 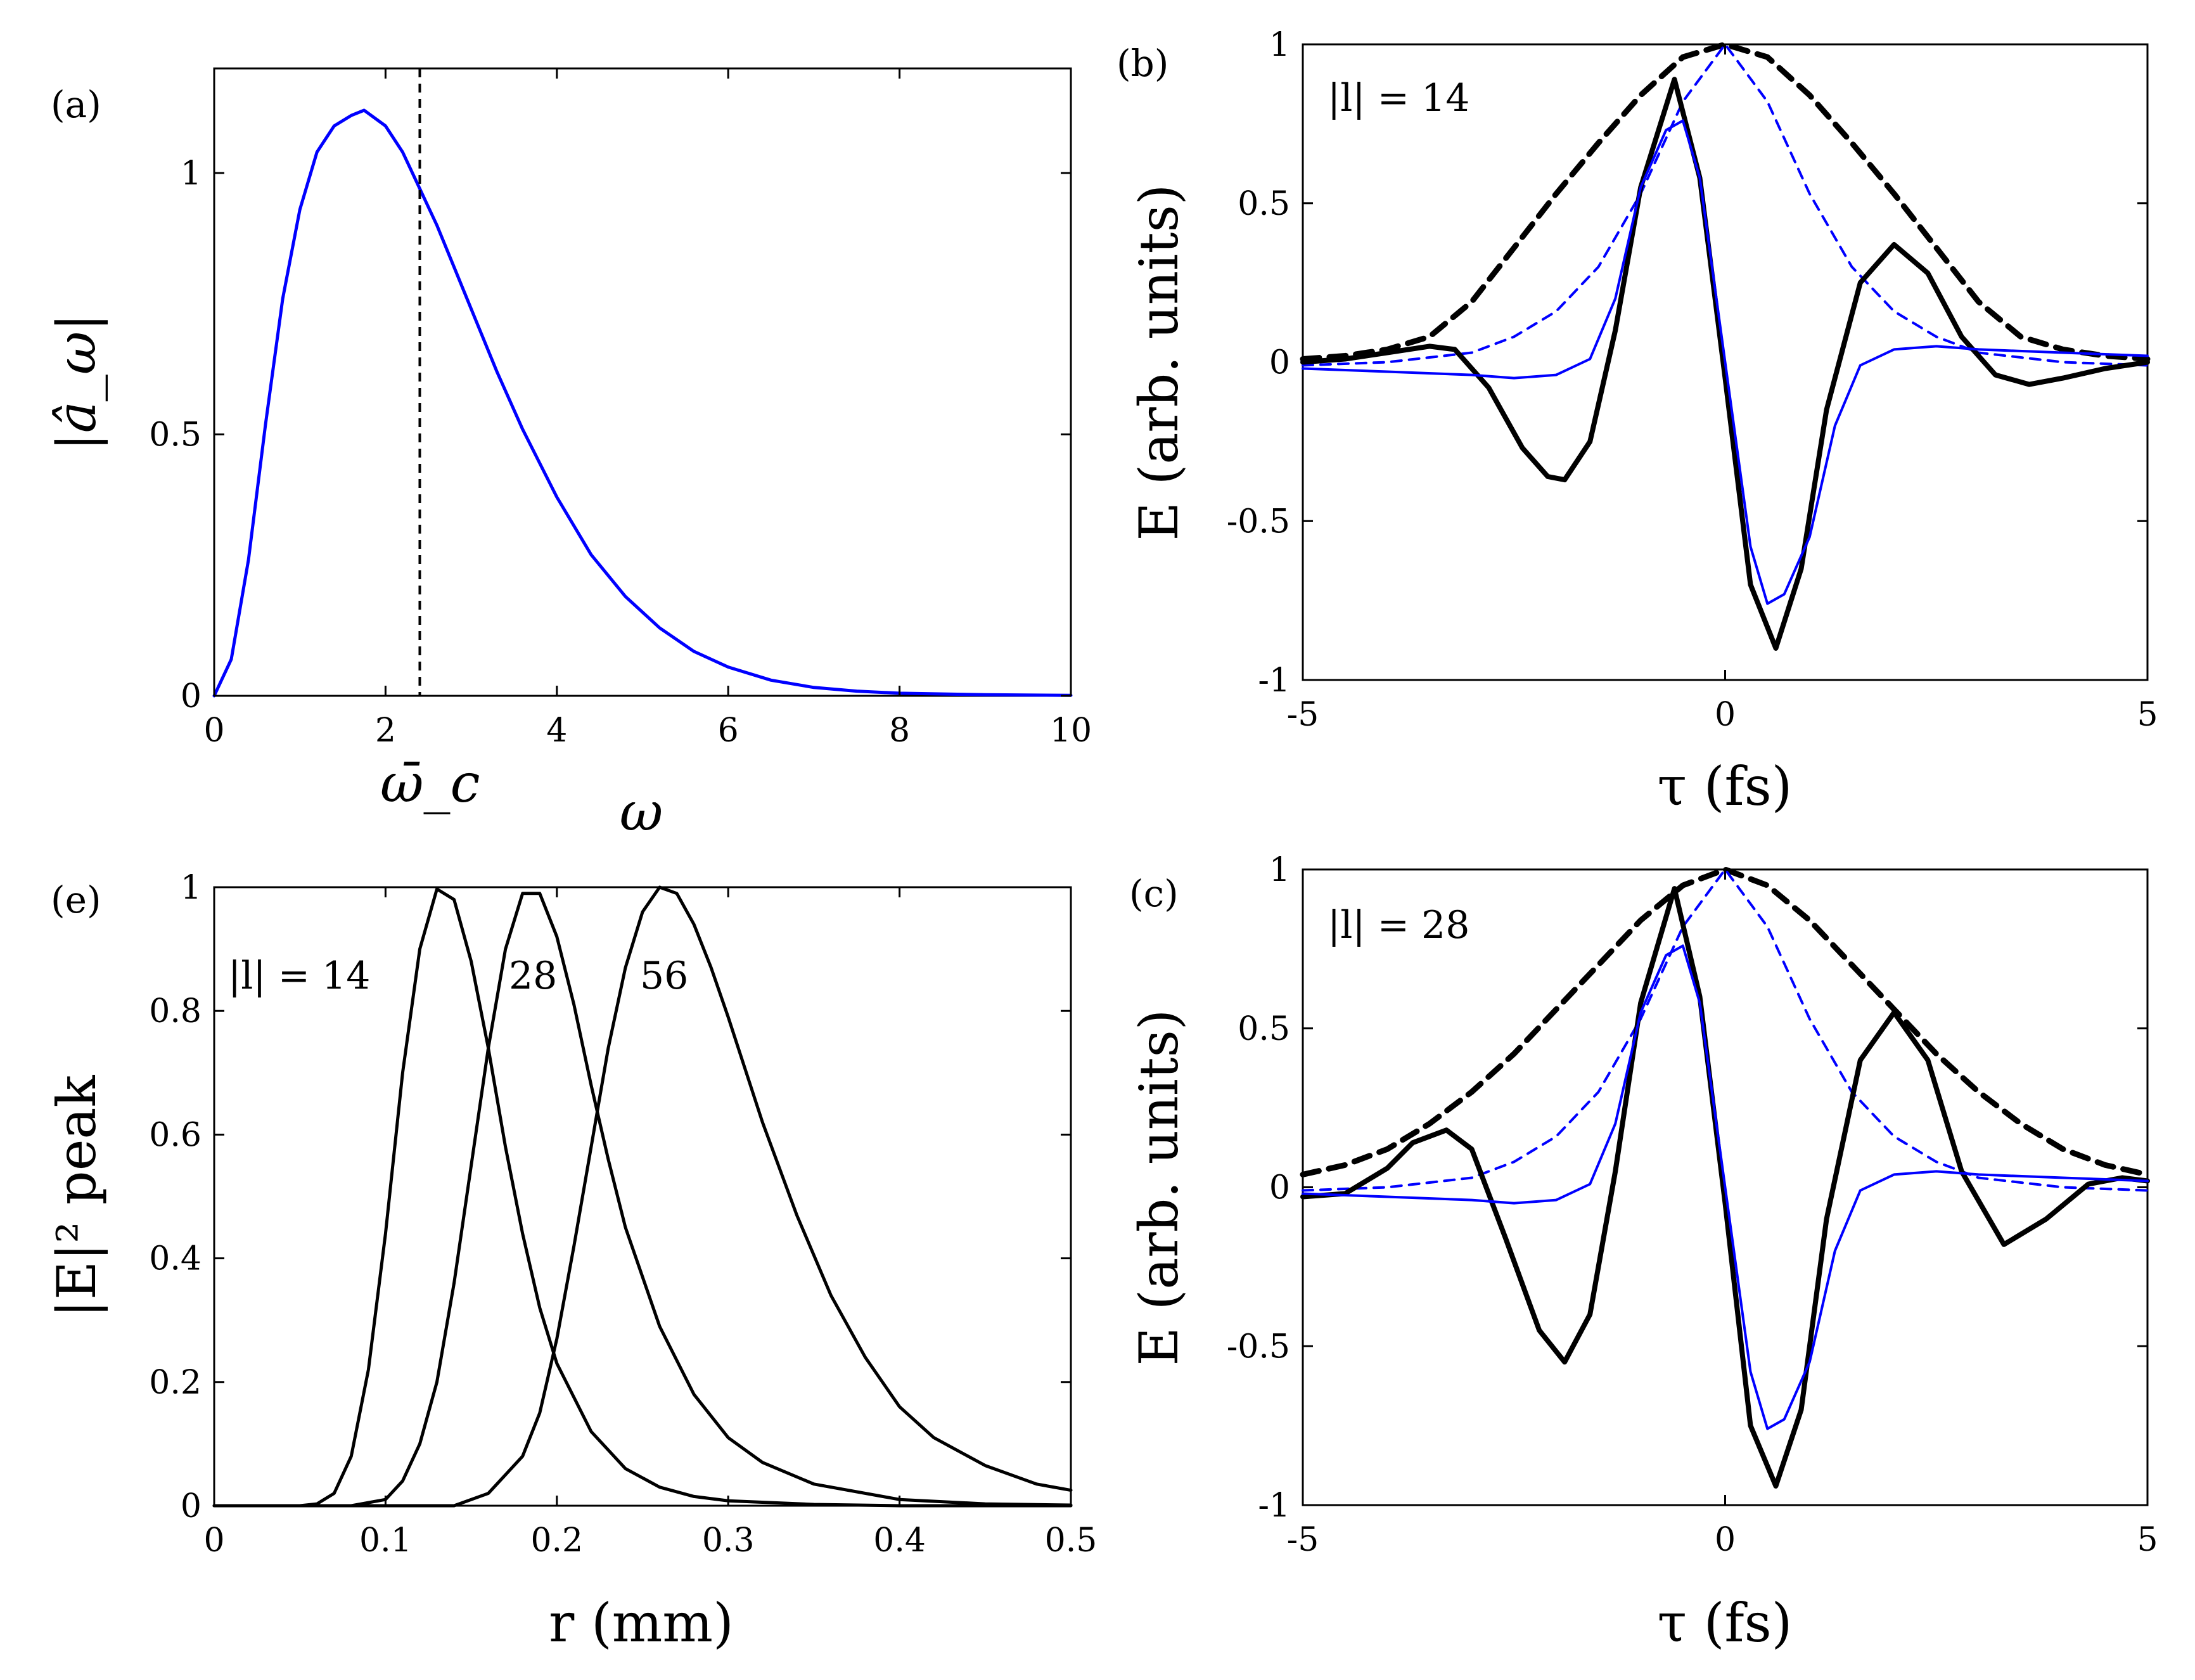 What do you see at coordinates (2147, 715) in the screenshot?
I see `panel-b-xtick-label-2: 5` at bounding box center [2147, 715].